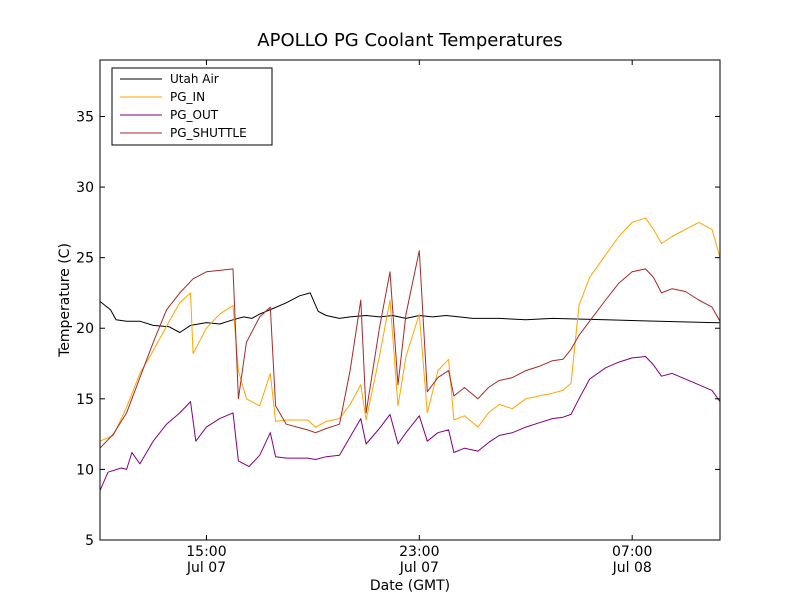 The width and height of the screenshot is (800, 600). Describe the element at coordinates (194, 79) in the screenshot. I see `legend-label-utah-air: Utah Air` at that location.